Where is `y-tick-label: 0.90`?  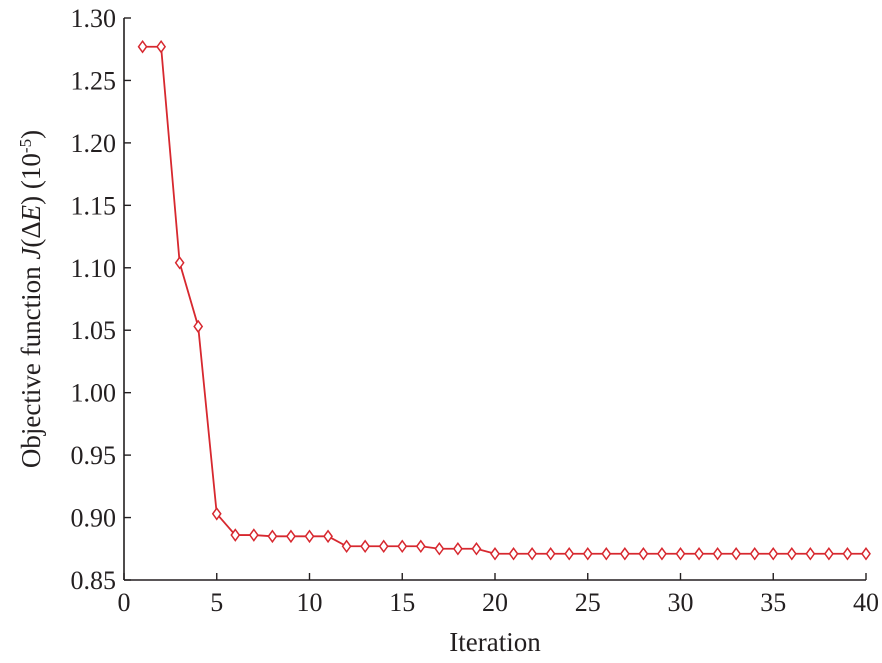 y-tick-label: 0.90 is located at coordinates (94, 518).